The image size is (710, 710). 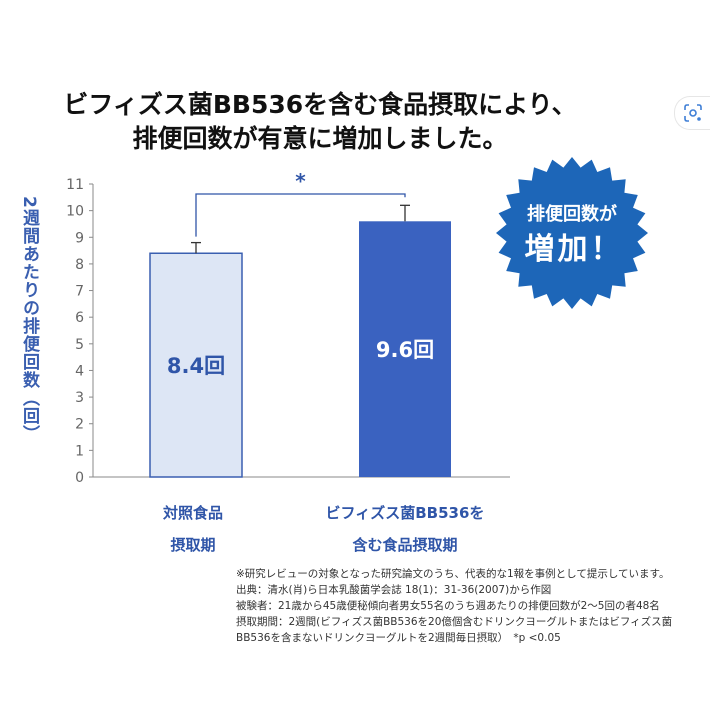 What do you see at coordinates (193, 545) in the screenshot?
I see `category-control-line-2: 摂取期` at bounding box center [193, 545].